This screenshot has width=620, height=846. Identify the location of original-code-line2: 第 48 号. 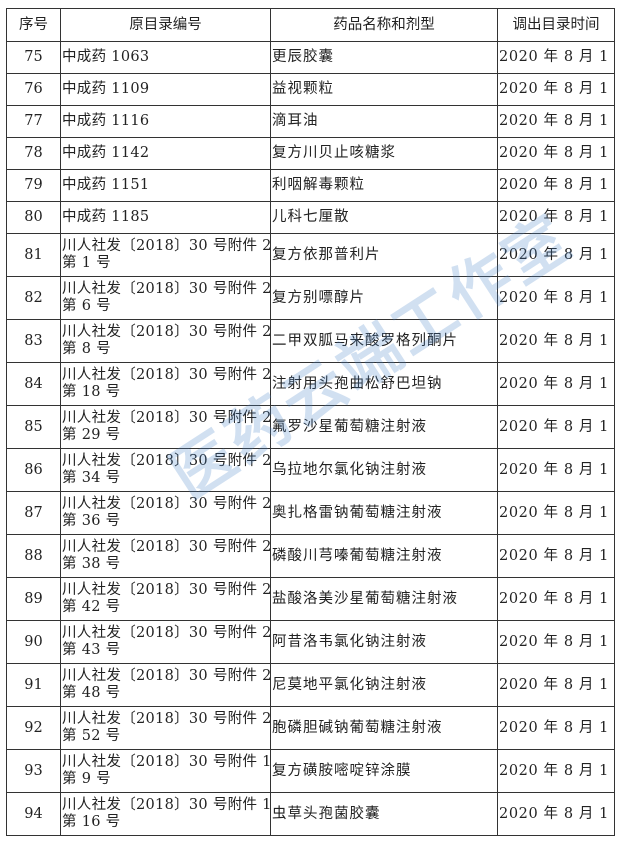
(91, 693).